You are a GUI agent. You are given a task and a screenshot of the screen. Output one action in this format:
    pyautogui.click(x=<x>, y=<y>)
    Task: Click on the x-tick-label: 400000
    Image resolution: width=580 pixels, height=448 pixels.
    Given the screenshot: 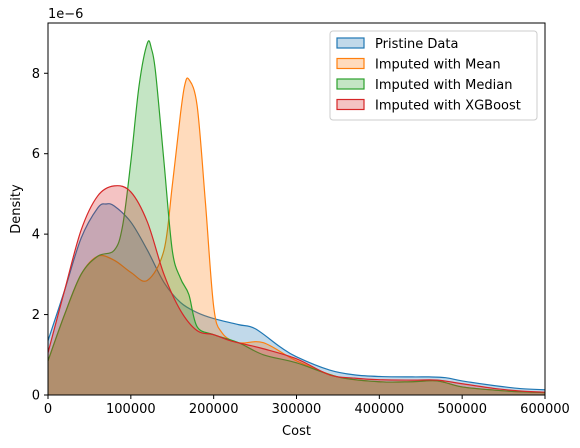 What is the action you would take?
    pyautogui.click(x=380, y=409)
    